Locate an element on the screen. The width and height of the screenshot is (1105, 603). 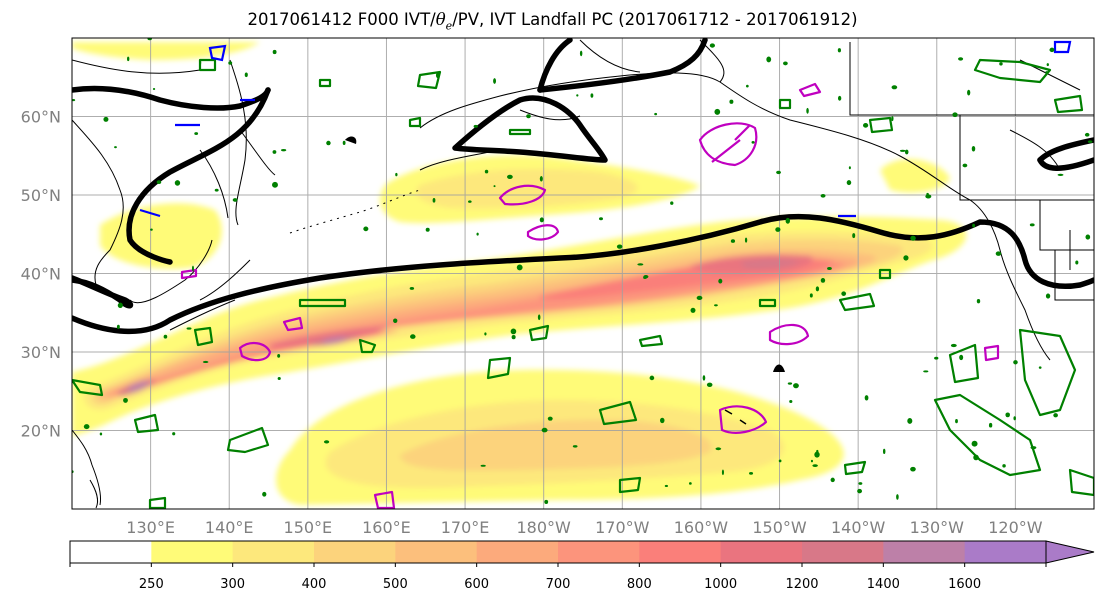
colorbar-tick-label: 250 is located at coordinates (151, 584).